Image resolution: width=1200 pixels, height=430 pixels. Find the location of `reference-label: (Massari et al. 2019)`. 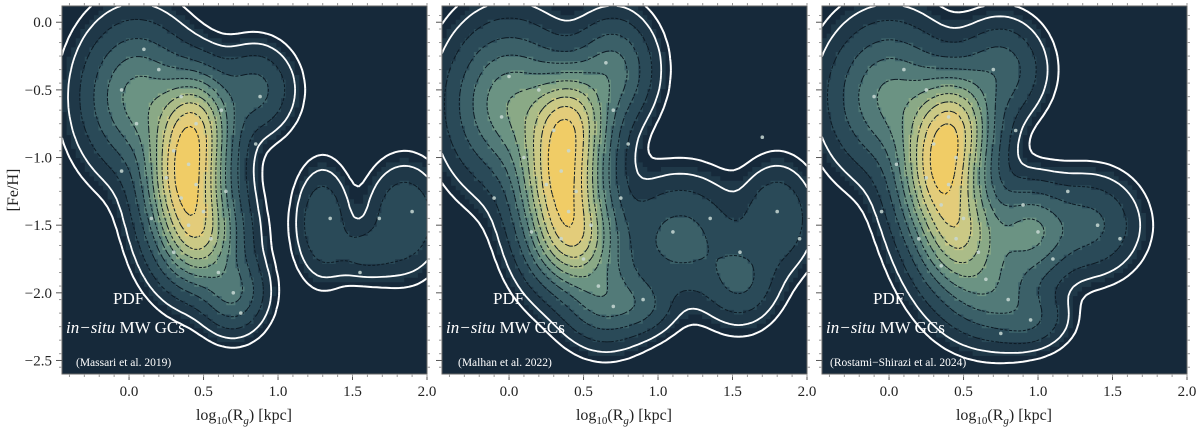

reference-label: (Massari et al. 2019) is located at coordinates (123, 363).